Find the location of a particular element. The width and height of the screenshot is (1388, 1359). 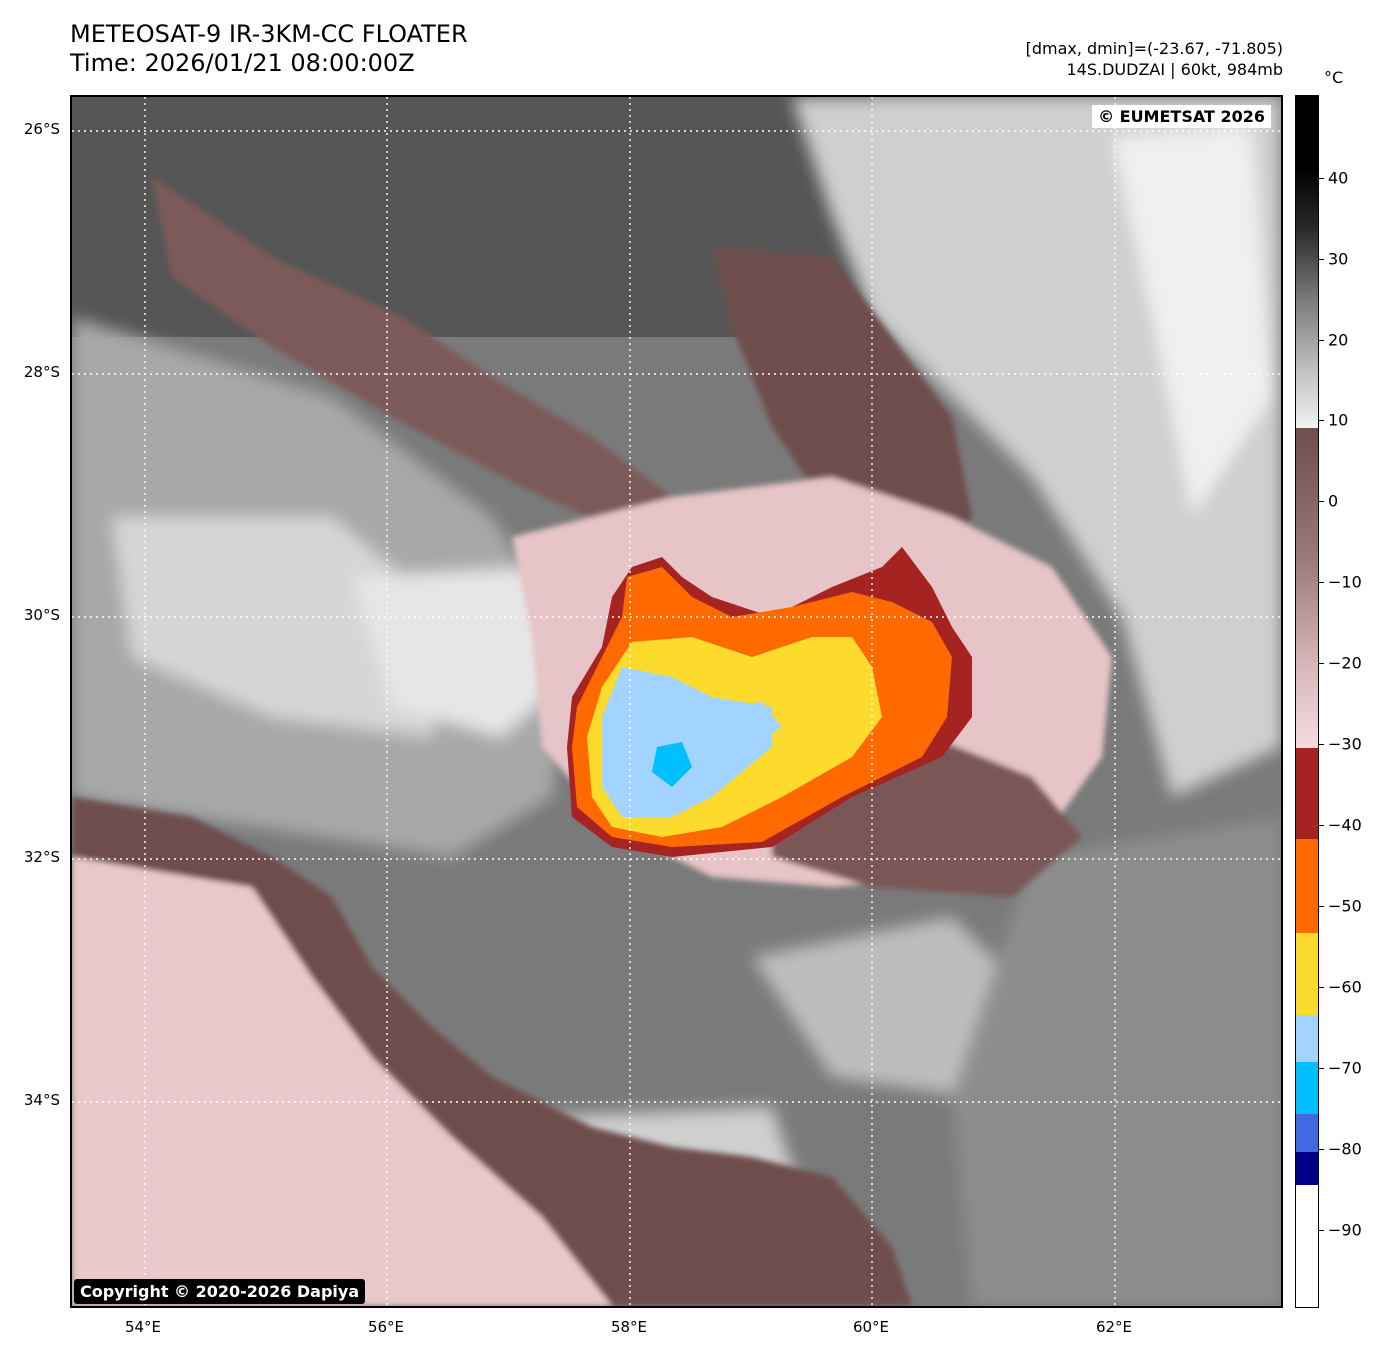

colorbar-tick: −90 is located at coordinates (1345, 1230).